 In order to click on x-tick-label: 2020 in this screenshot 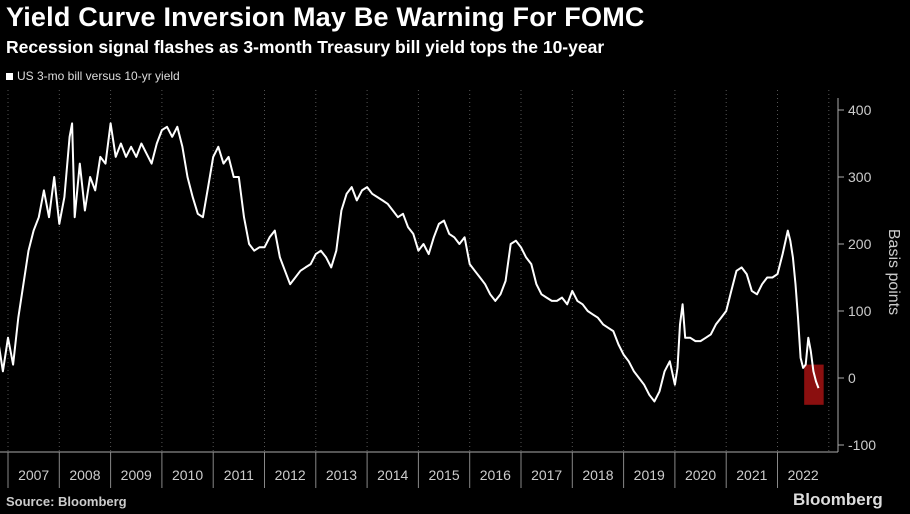, I will do `click(700, 475)`.